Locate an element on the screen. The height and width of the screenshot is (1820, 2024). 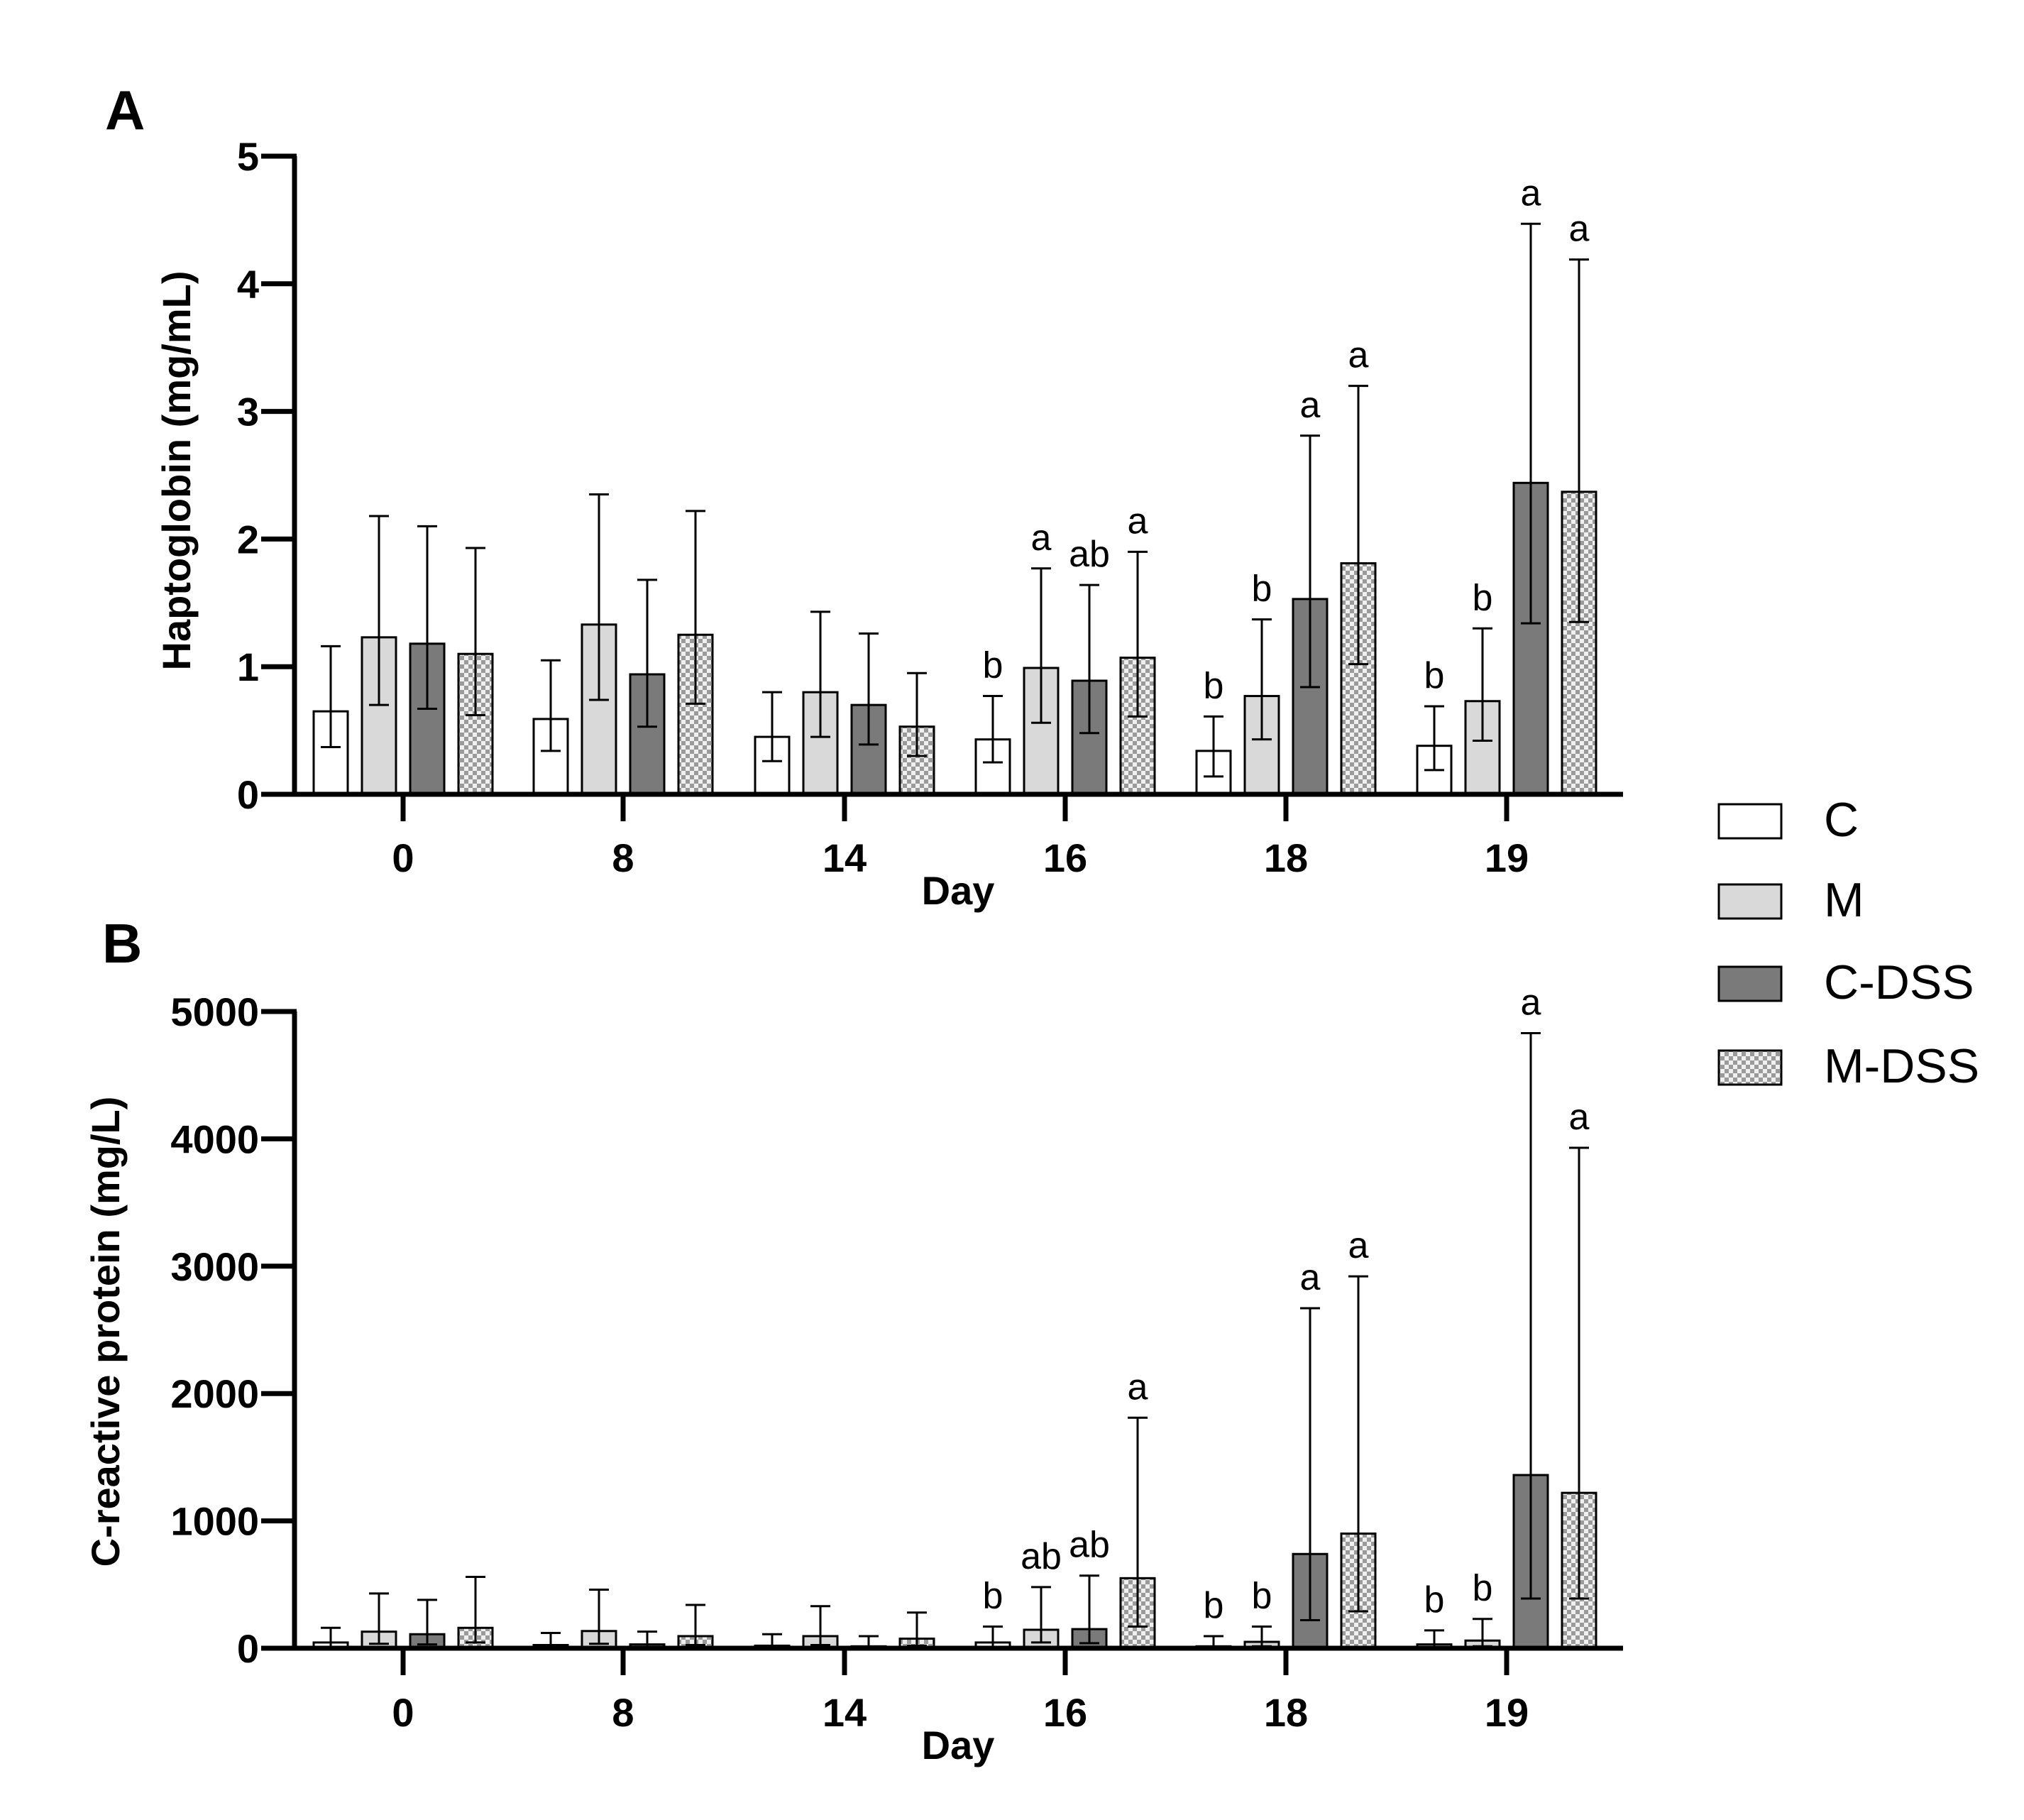
legend: CM C-DSS M-DSS is located at coordinates (1848, 943).